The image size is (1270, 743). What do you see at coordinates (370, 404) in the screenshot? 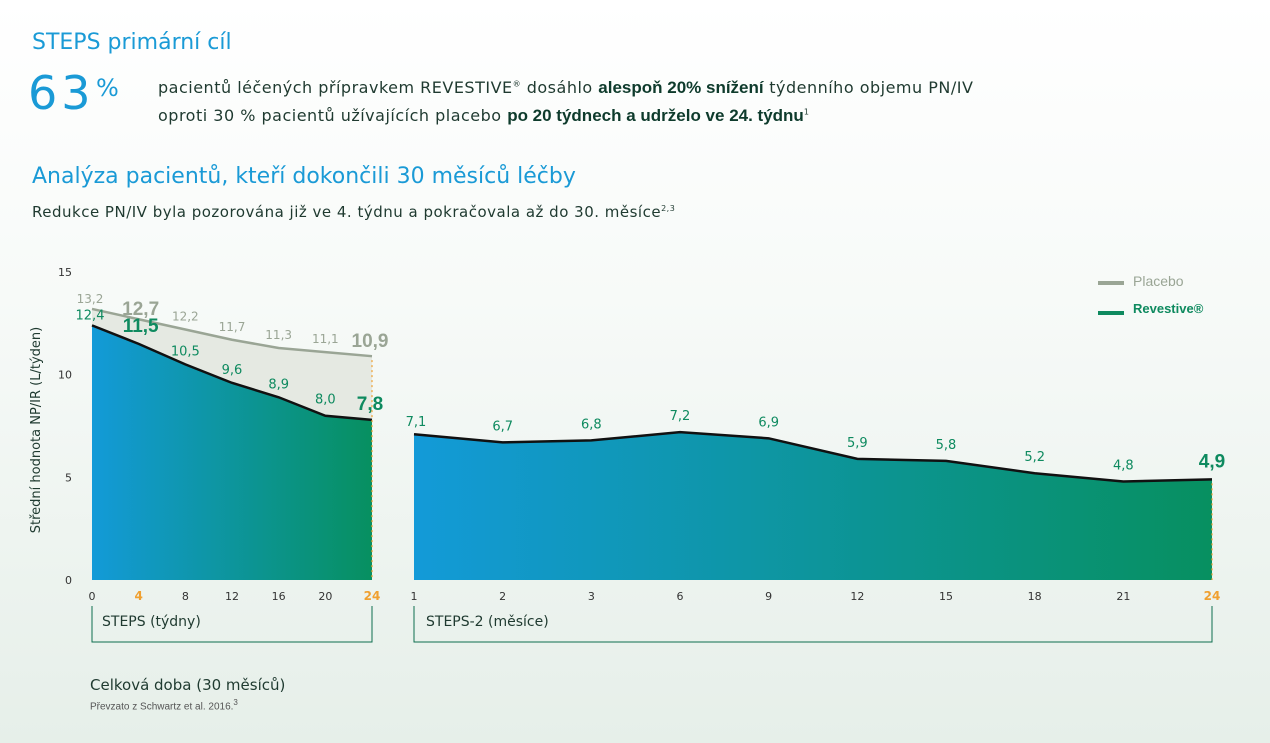
I see `revestive-data-label: 7,8` at bounding box center [370, 404].